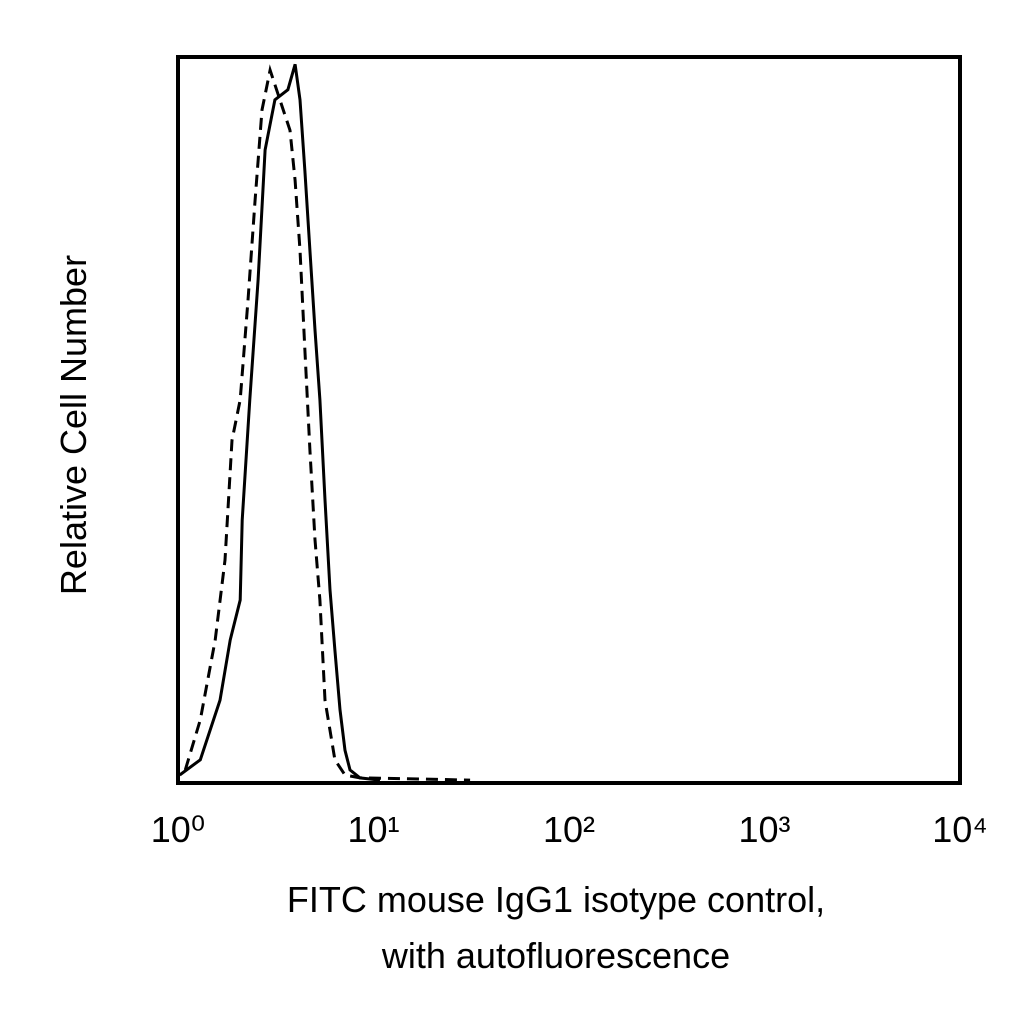 The image size is (1024, 1024). I want to click on x-tick-label: 10², so click(569, 829).